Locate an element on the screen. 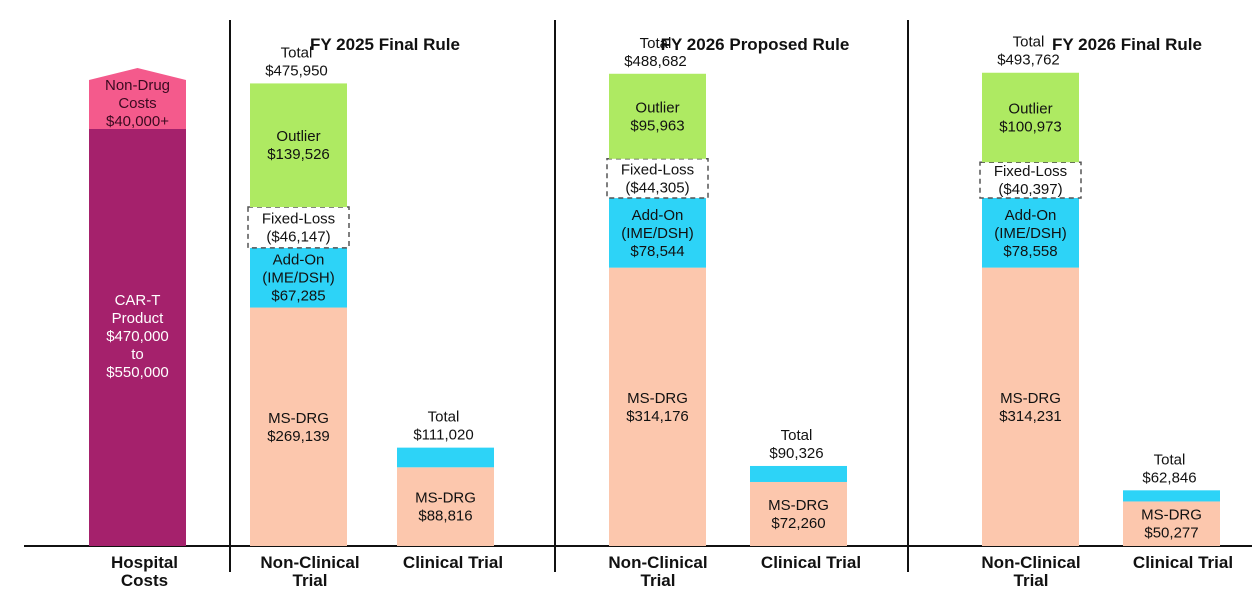 Image resolution: width=1252 pixels, height=602 pixels. total-label-2-clinical: Total $90,326 is located at coordinates (796, 444).